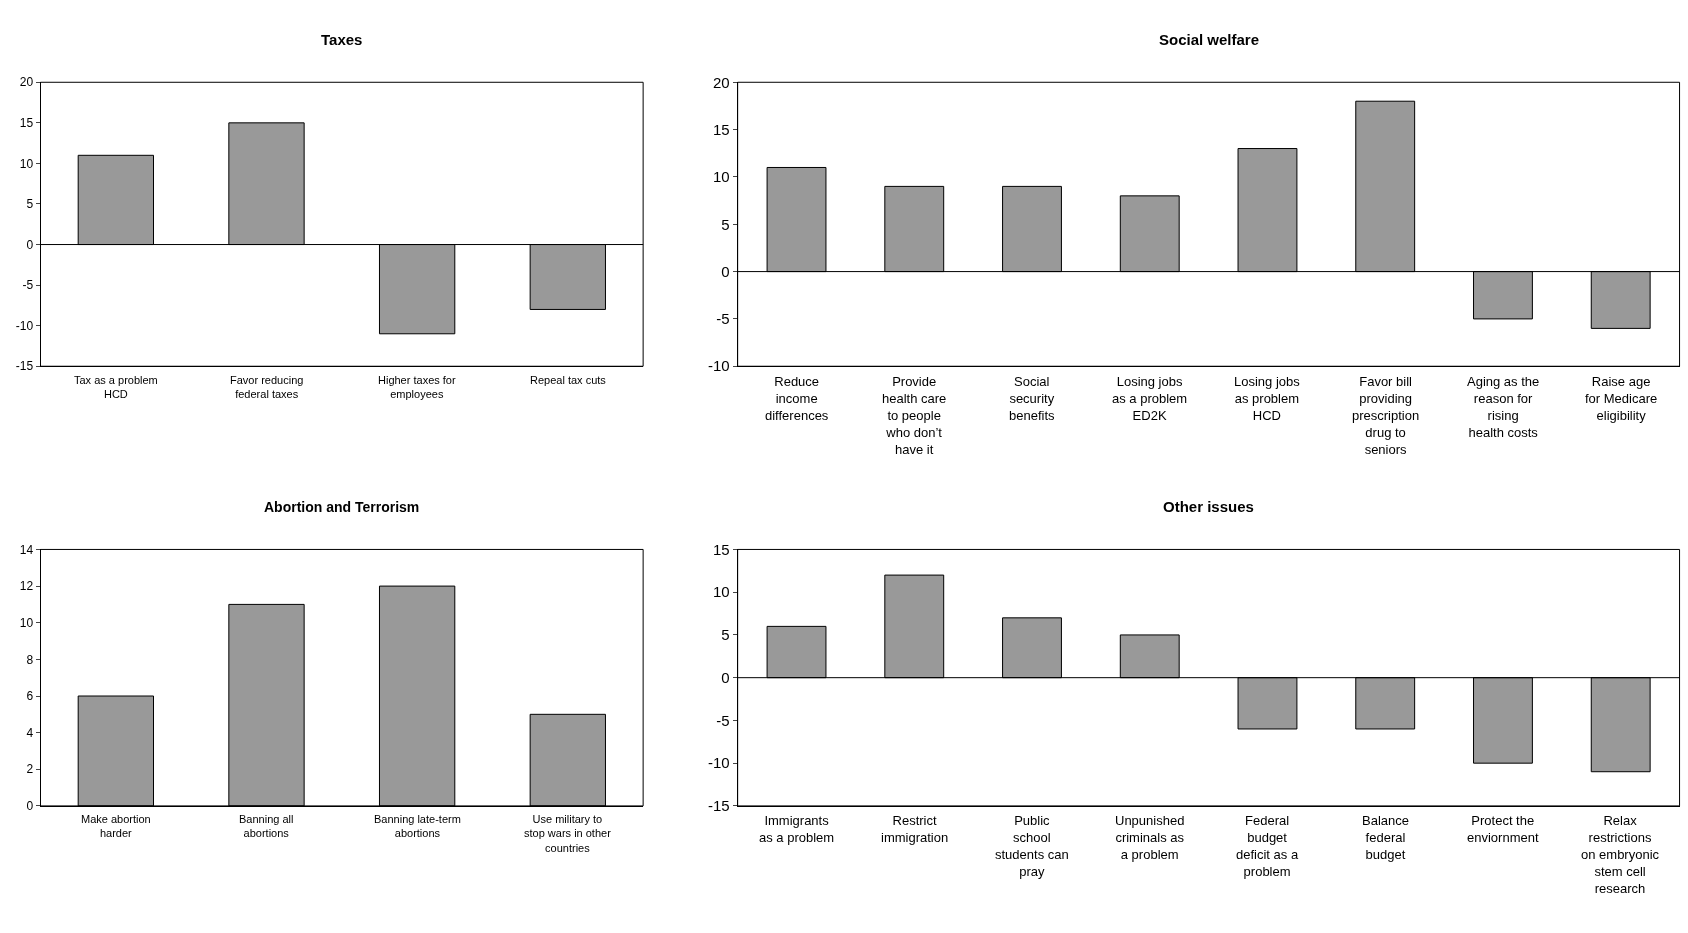 The height and width of the screenshot is (933, 1688). Describe the element at coordinates (30, 732) in the screenshot. I see `y-tick-label: 4` at that location.